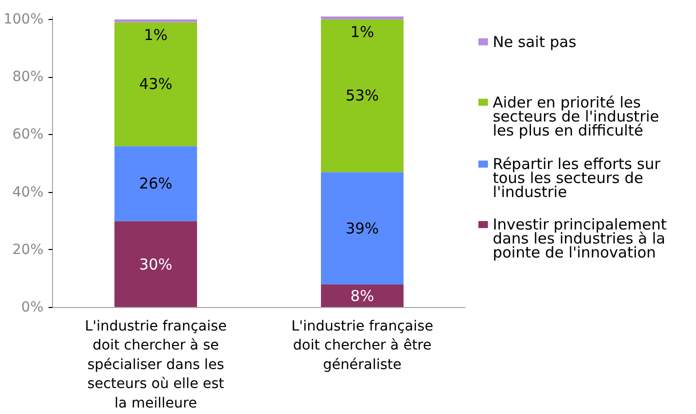 The image size is (696, 414). I want to click on y-tick-label: 100%, so click(23, 19).